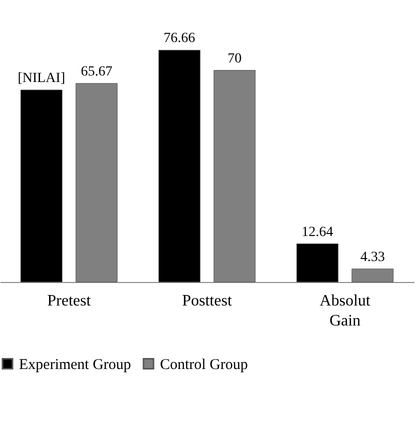 The image size is (419, 445). I want to click on x-tick-label: Posttest, so click(207, 301).